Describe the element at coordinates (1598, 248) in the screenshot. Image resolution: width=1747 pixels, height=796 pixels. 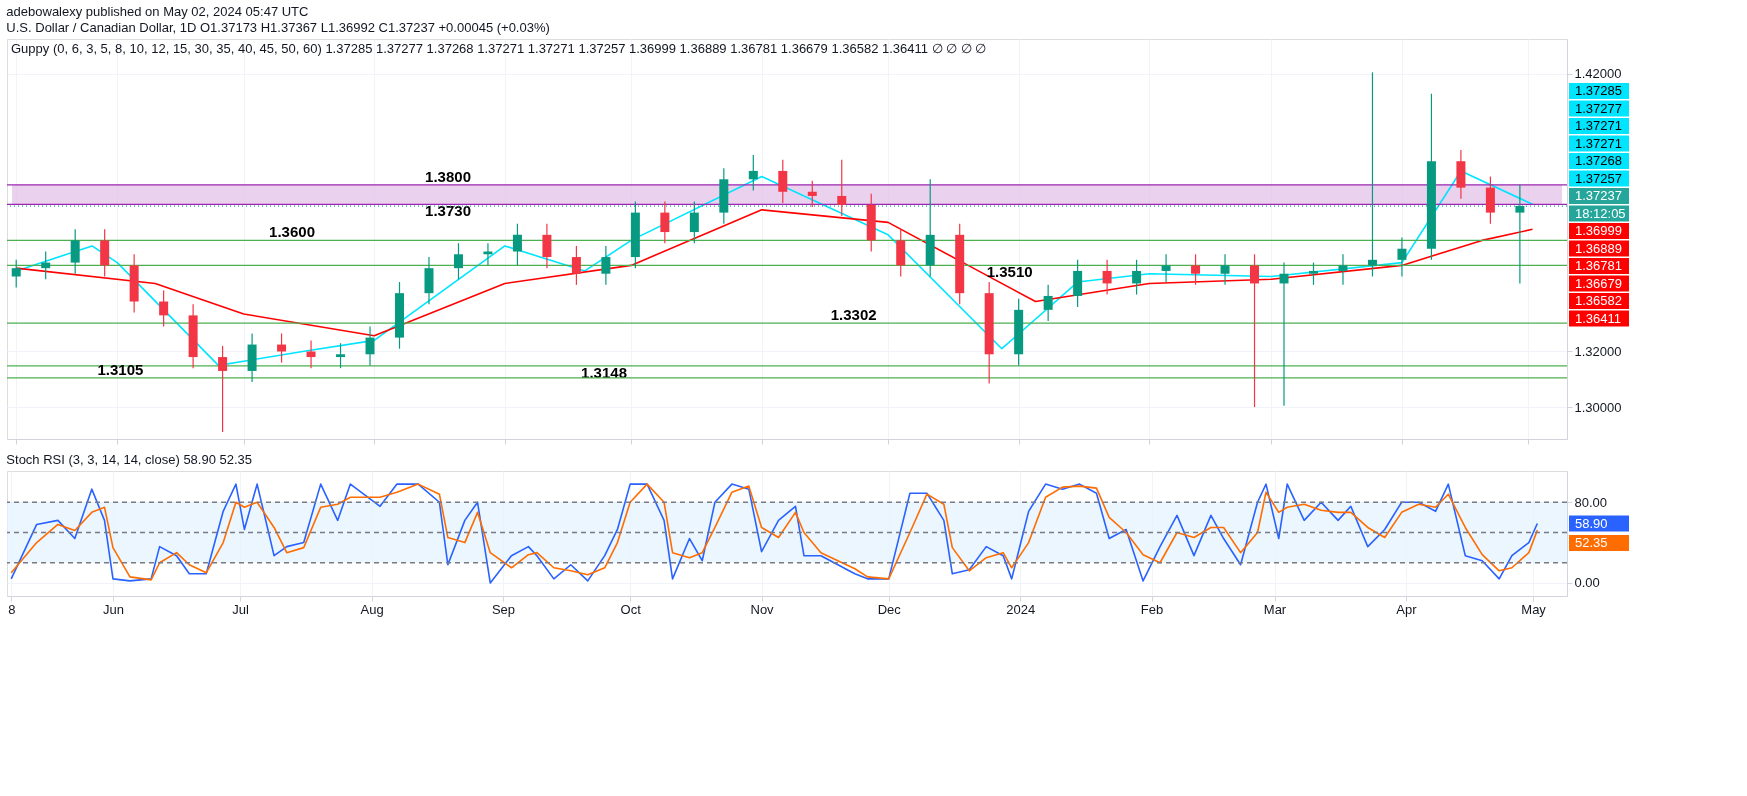
I see `text: 1.36889` at that location.